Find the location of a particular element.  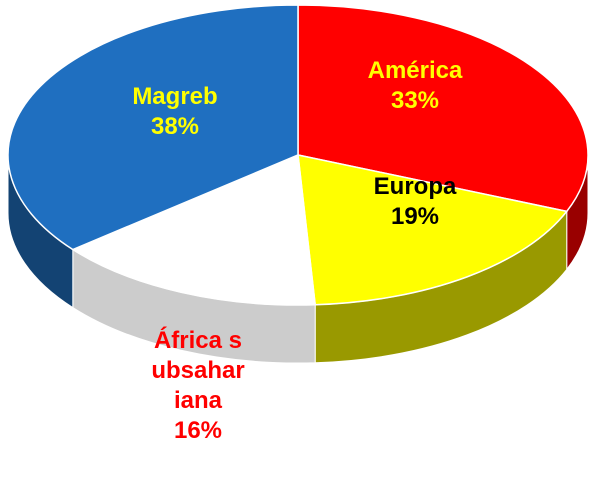

slice-label: América 33% is located at coordinates (415, 86).